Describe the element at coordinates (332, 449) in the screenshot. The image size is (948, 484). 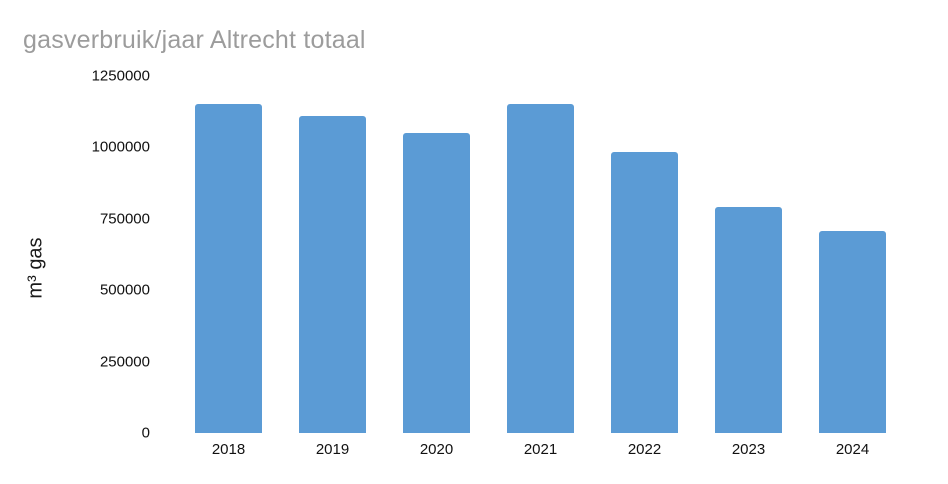
I see `x-tick-label-2019: 2019` at that location.